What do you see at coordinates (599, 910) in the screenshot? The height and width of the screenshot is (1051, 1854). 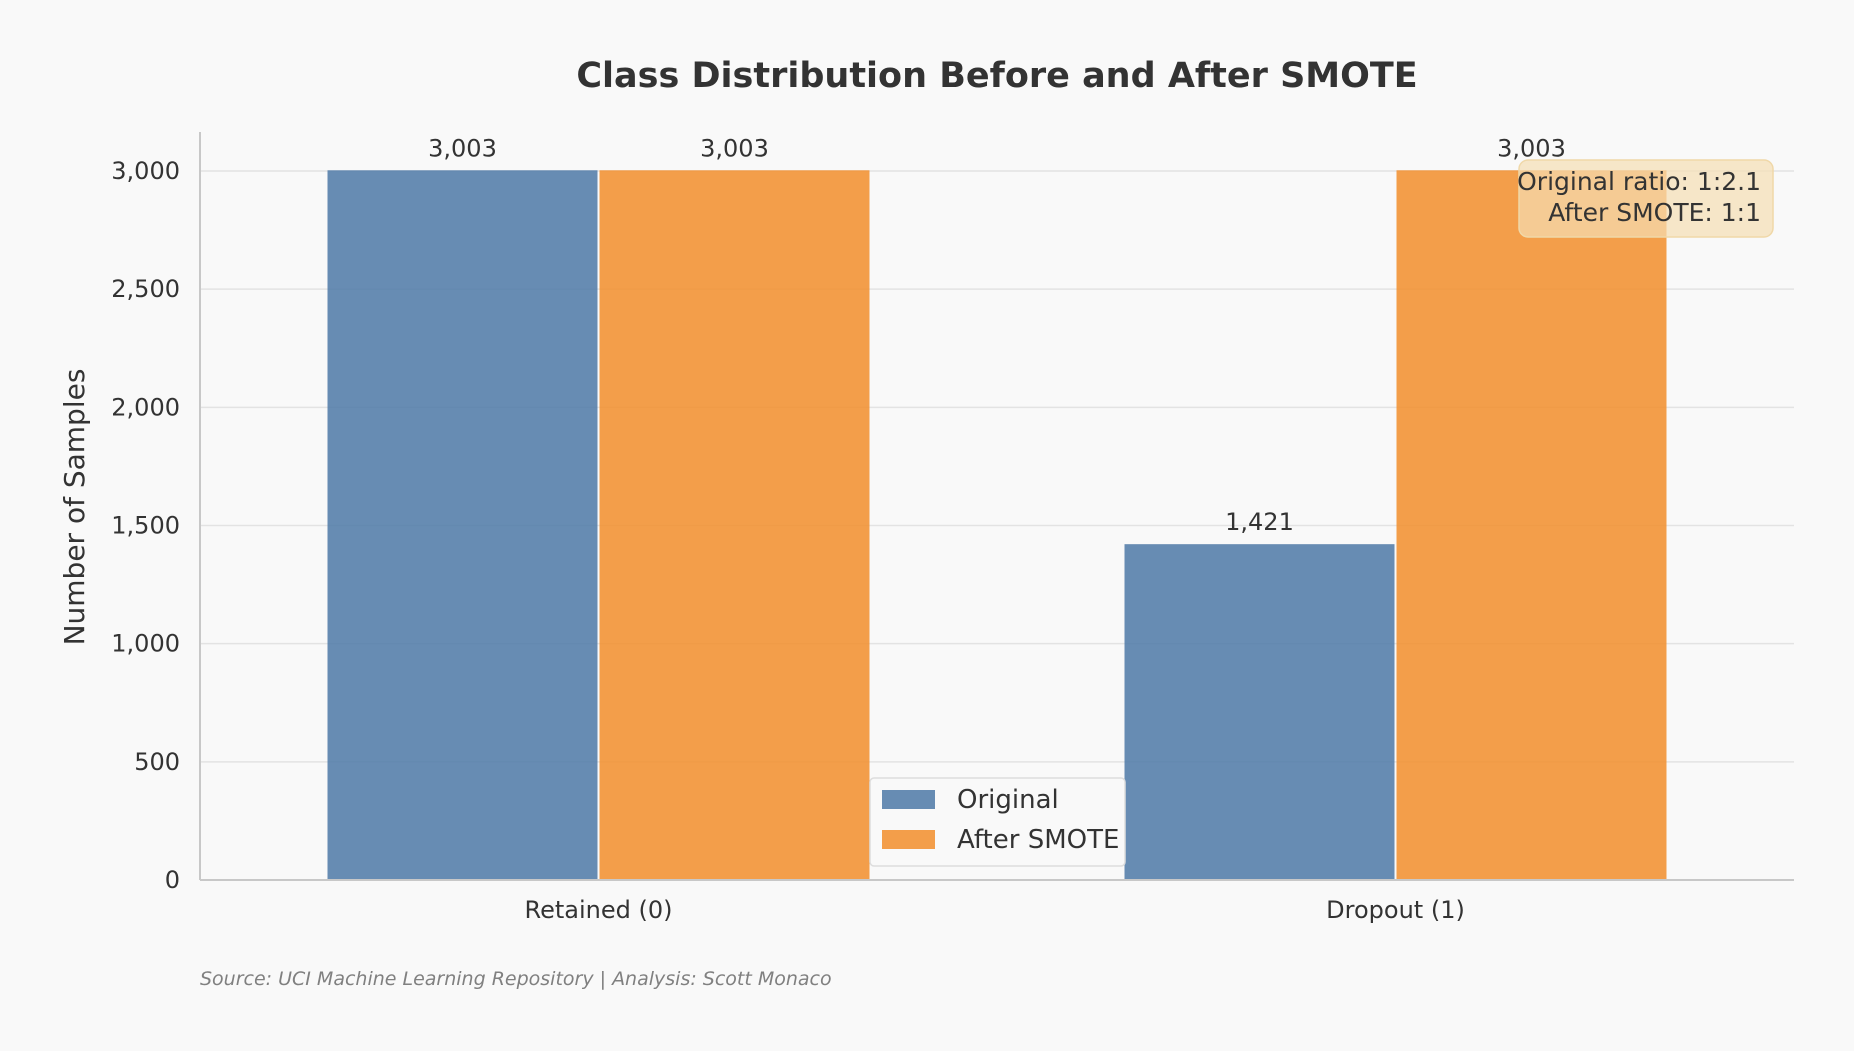 I see `x-tick-label: Retained (0)` at bounding box center [599, 910].